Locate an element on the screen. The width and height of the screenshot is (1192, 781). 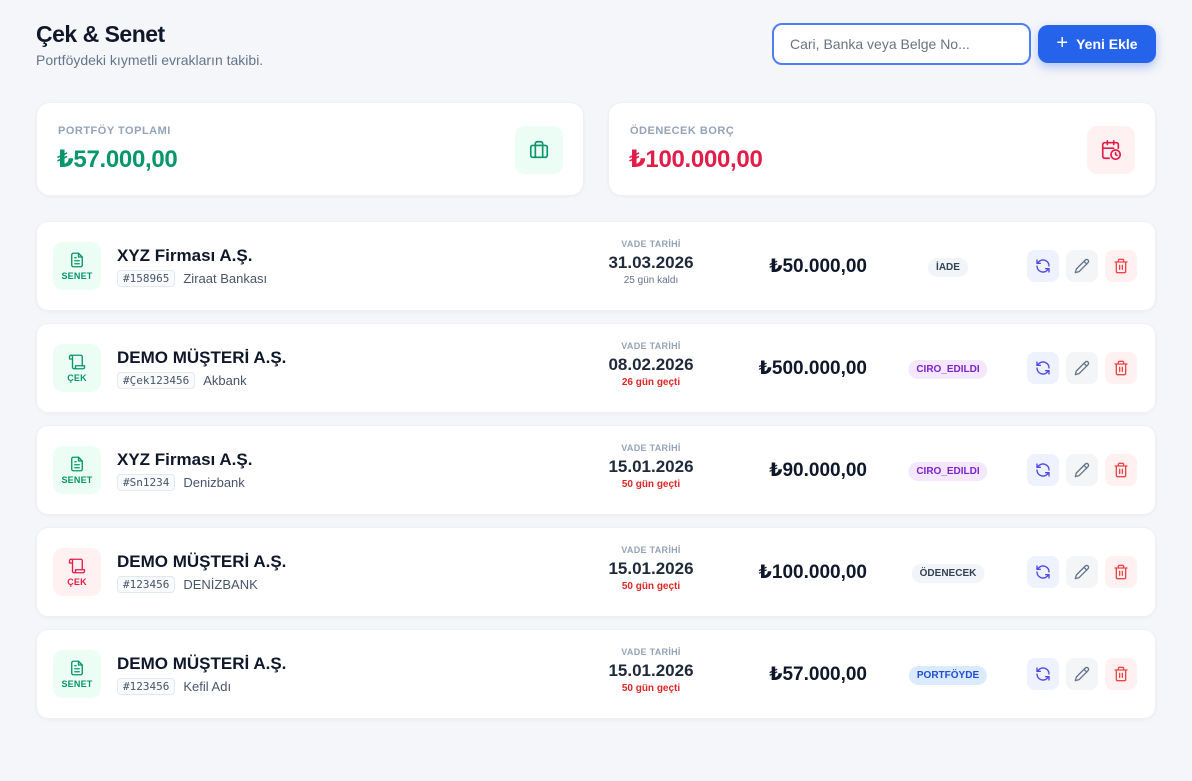
due-note: 25 gün kaldı is located at coordinates (651, 280).